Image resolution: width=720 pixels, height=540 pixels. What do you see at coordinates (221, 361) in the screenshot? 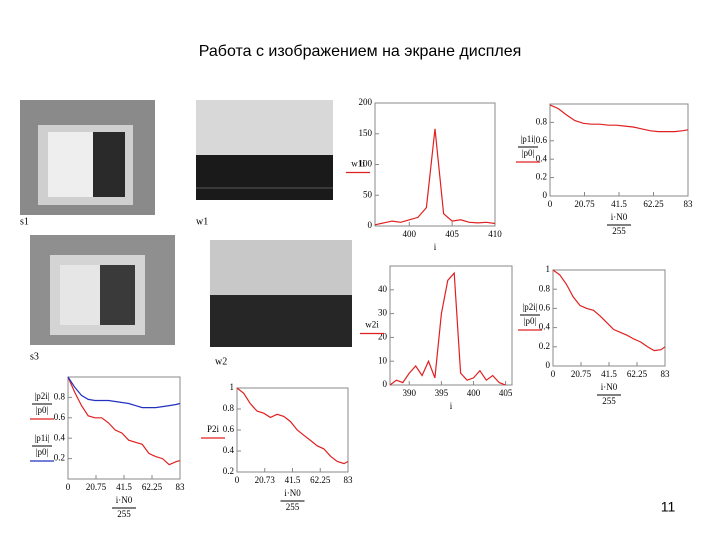
I see `image-label: w2` at bounding box center [221, 361].